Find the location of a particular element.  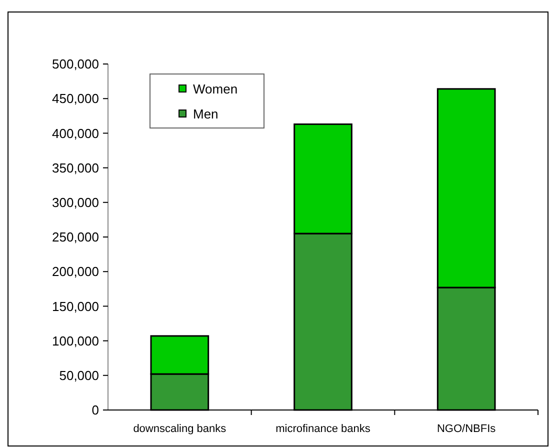

y-tick-label: 500,000 is located at coordinates (75, 64).